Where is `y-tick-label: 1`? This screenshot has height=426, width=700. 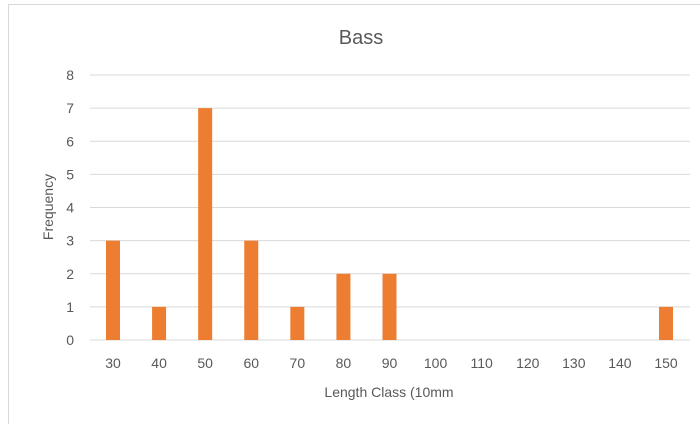 y-tick-label: 1 is located at coordinates (70, 307).